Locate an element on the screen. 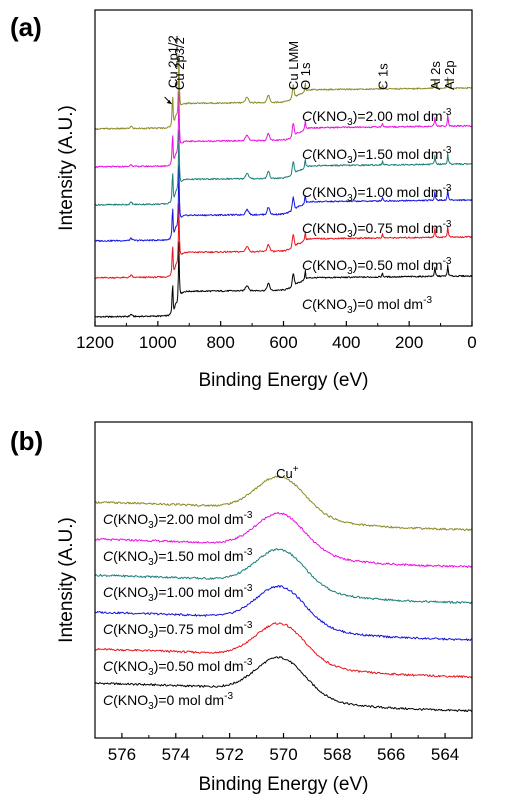 This screenshot has width=512, height=803. x-tick-label: 1200 is located at coordinates (95, 342).